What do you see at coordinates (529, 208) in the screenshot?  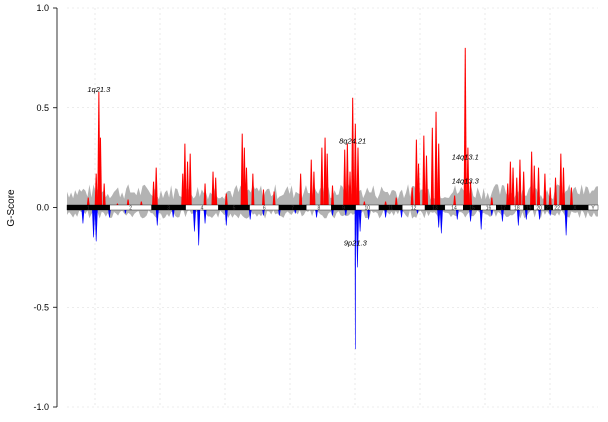 I see `chromosome-label: 19` at bounding box center [529, 208].